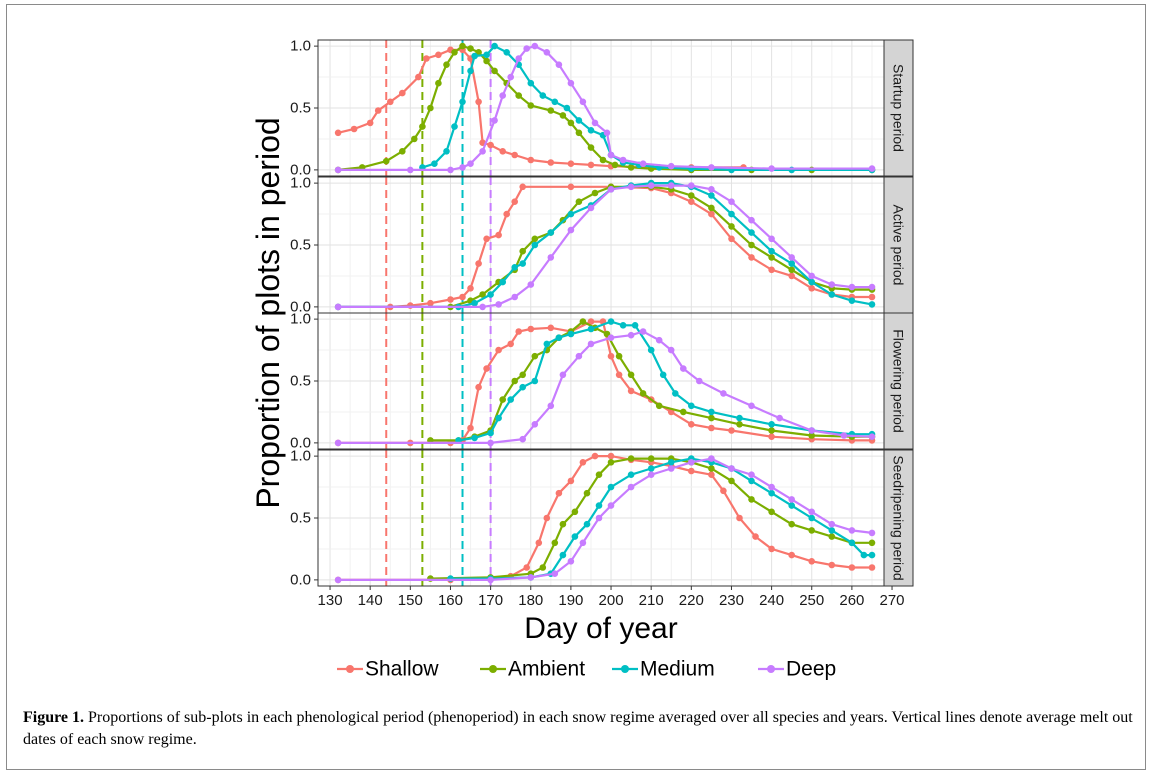  I want to click on panel-seedripening-period: Seedripening period 0.0 0.5 1.0, so click(602, 518).